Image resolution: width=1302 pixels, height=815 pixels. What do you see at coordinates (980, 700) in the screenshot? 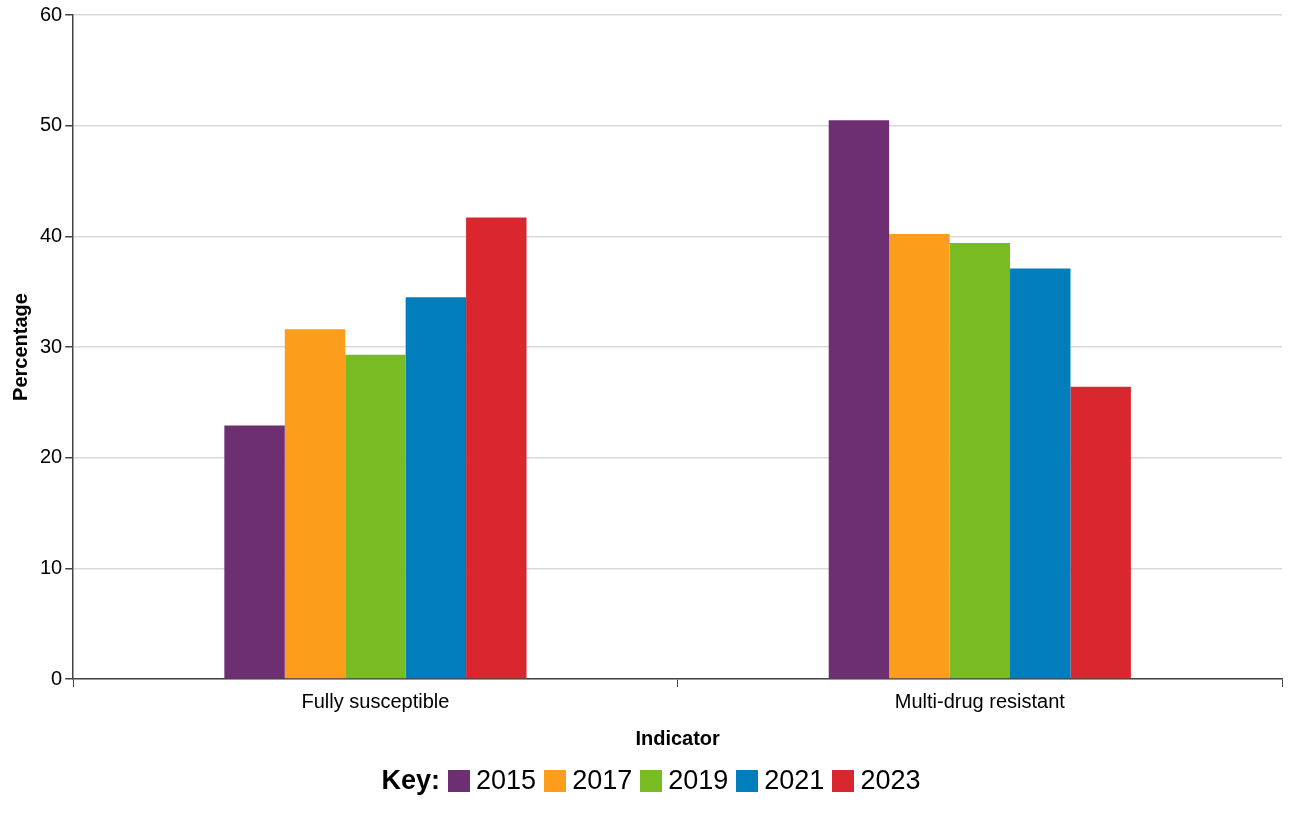
I see `x-tick-label: Multi-drug resistant` at bounding box center [980, 700].